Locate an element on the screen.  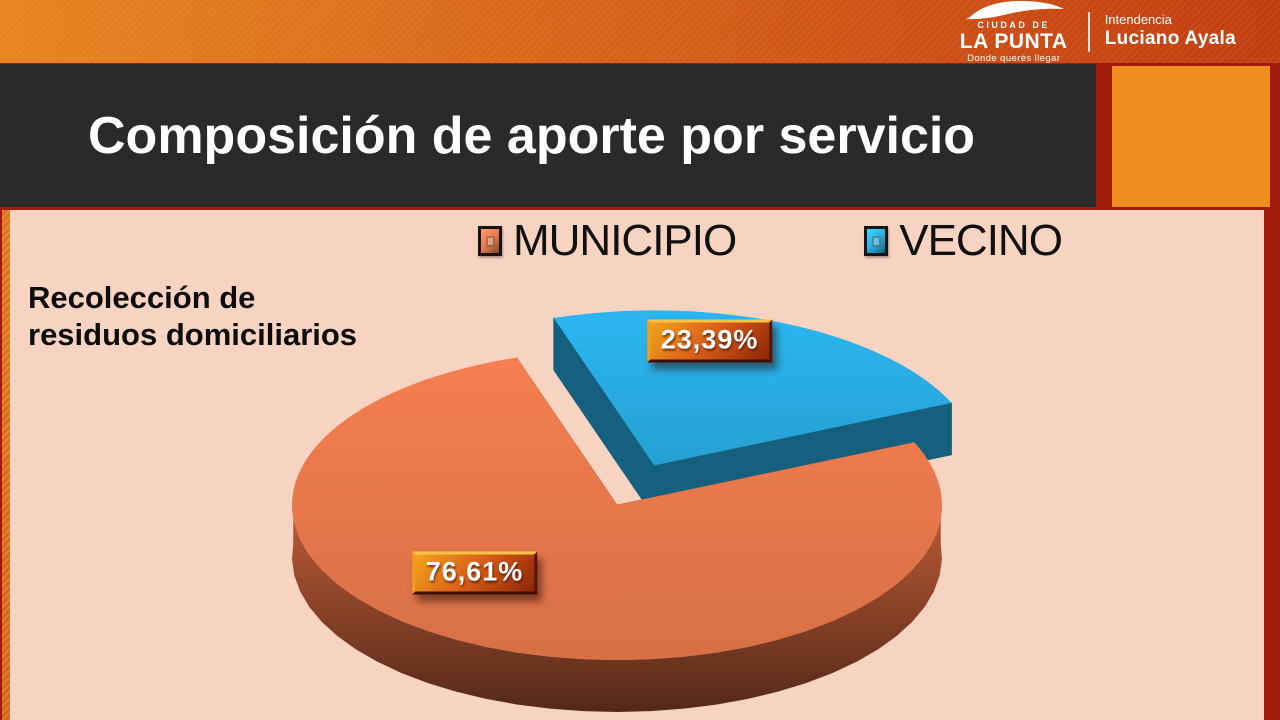
intendencia-block: Intendencia Luciano Ayala is located at coordinates (1170, 31).